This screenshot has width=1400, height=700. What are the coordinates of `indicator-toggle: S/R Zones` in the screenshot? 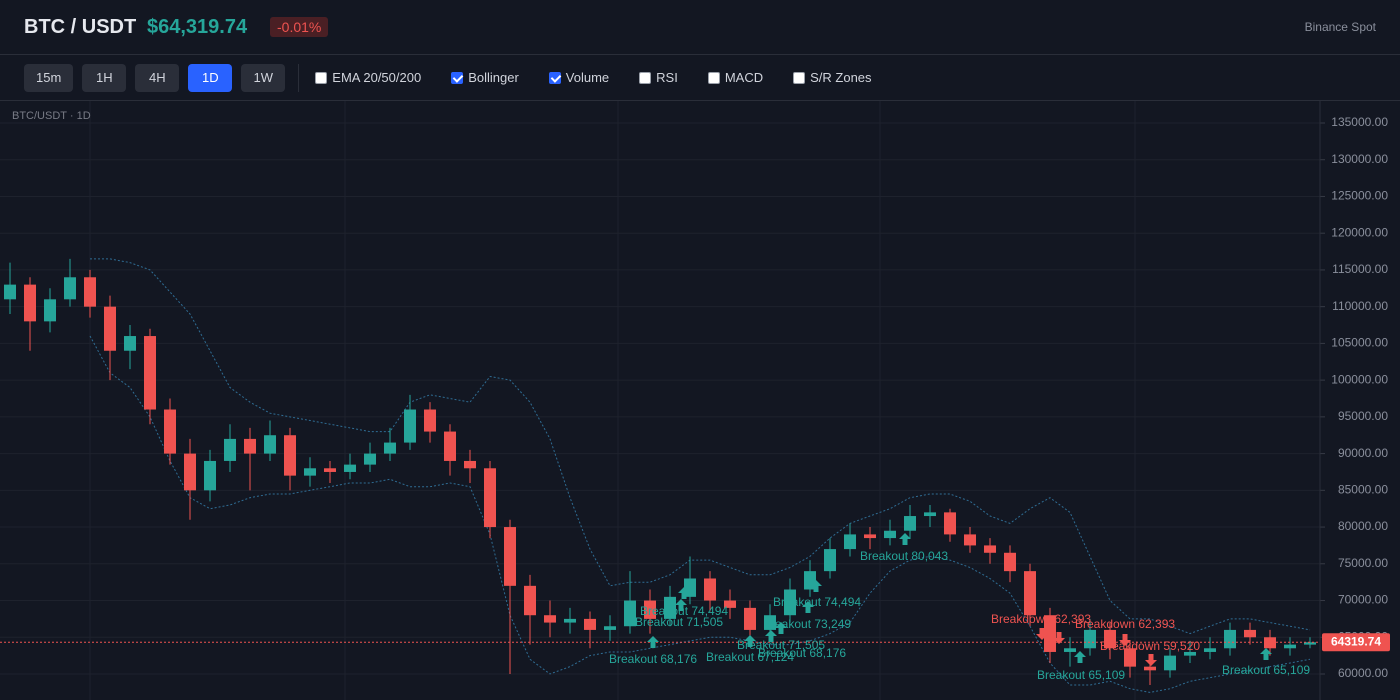 It's located at (832, 77).